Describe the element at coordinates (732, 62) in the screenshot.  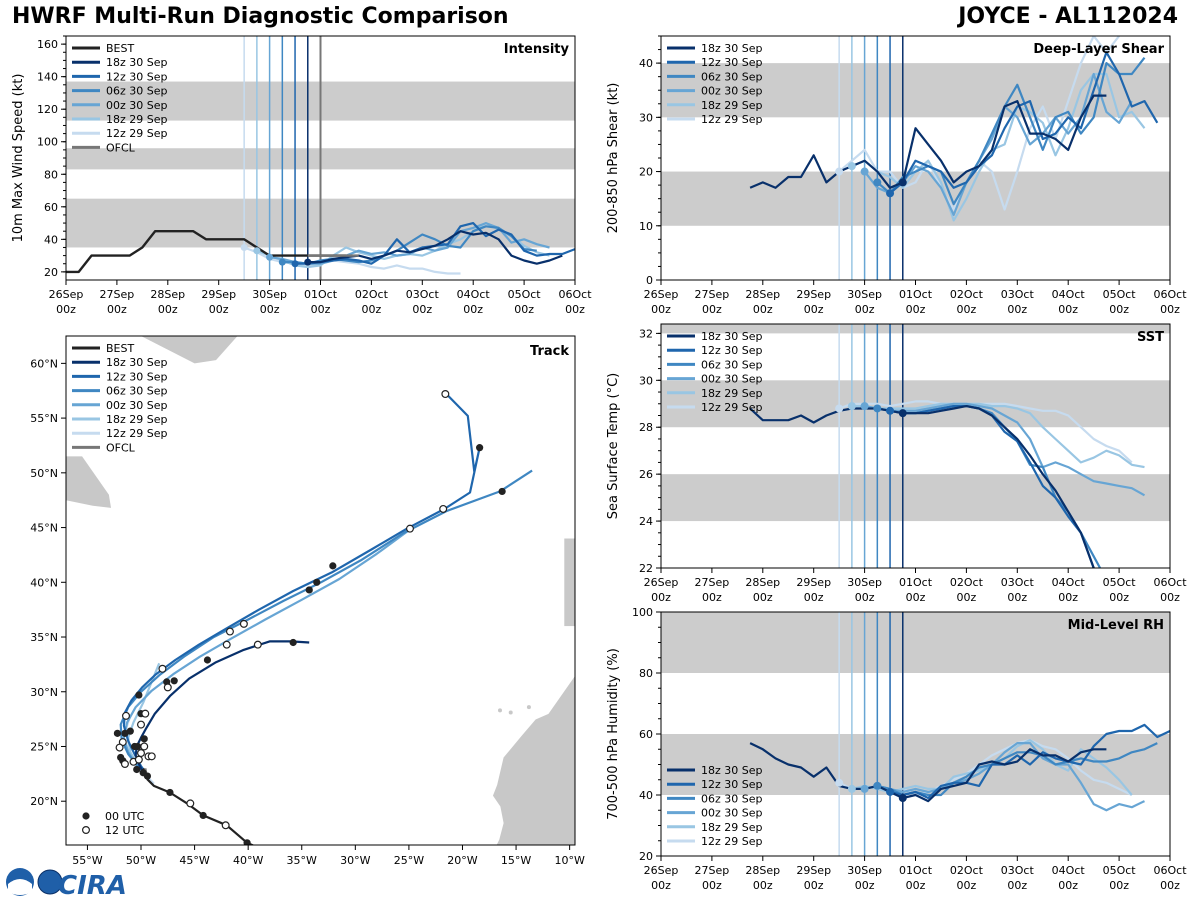
I see `shear-legend-label: 12z 30 Sep` at that location.